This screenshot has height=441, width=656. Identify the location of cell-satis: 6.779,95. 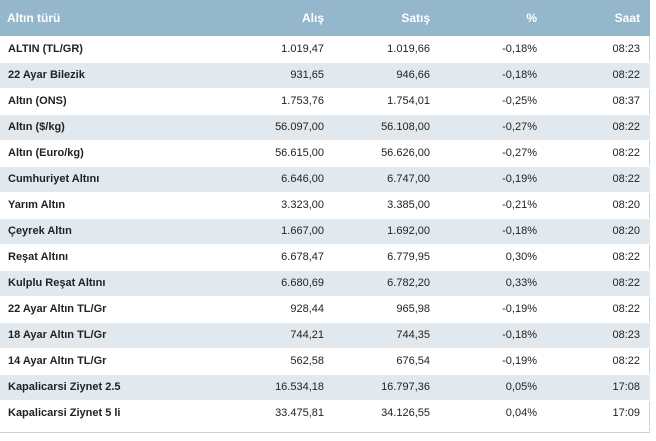
(385, 257).